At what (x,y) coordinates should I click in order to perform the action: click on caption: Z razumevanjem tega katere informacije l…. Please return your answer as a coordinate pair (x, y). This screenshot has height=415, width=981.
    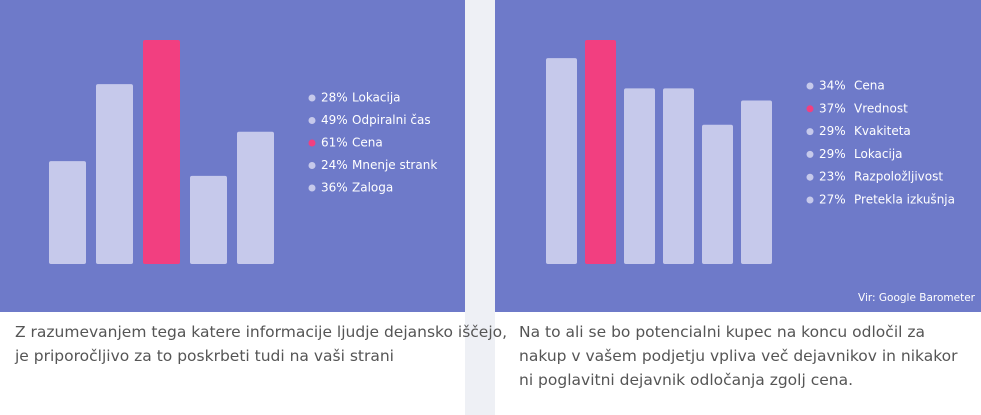
    Looking at the image, I should click on (260, 344).